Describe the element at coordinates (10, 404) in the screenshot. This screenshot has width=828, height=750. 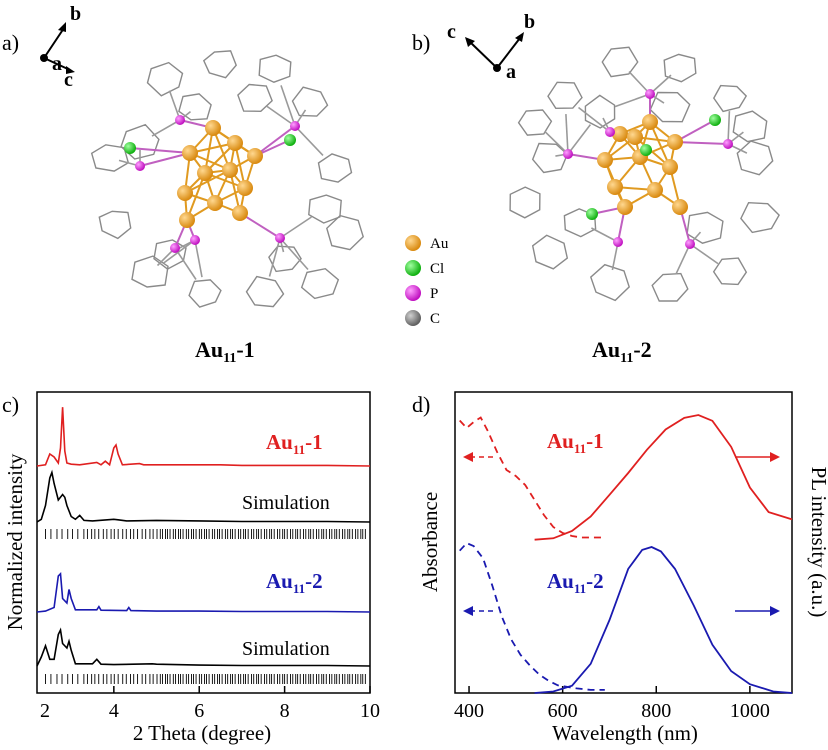
I see `panel-label-c: c)` at that location.